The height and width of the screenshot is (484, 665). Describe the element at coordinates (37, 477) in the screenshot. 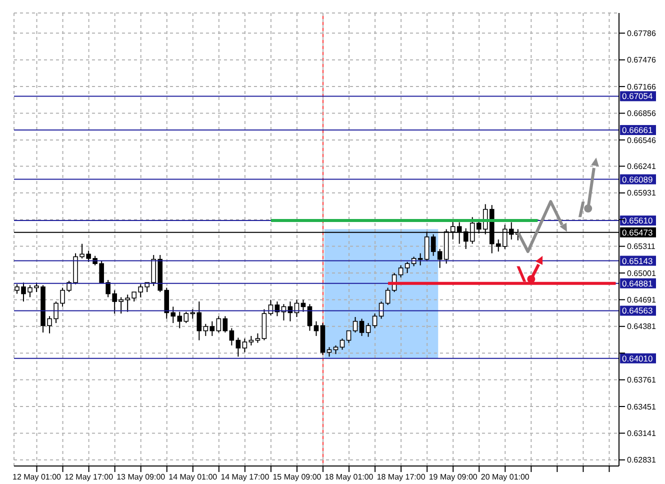

I see `x-tick-label: 12 May 01:00` at that location.